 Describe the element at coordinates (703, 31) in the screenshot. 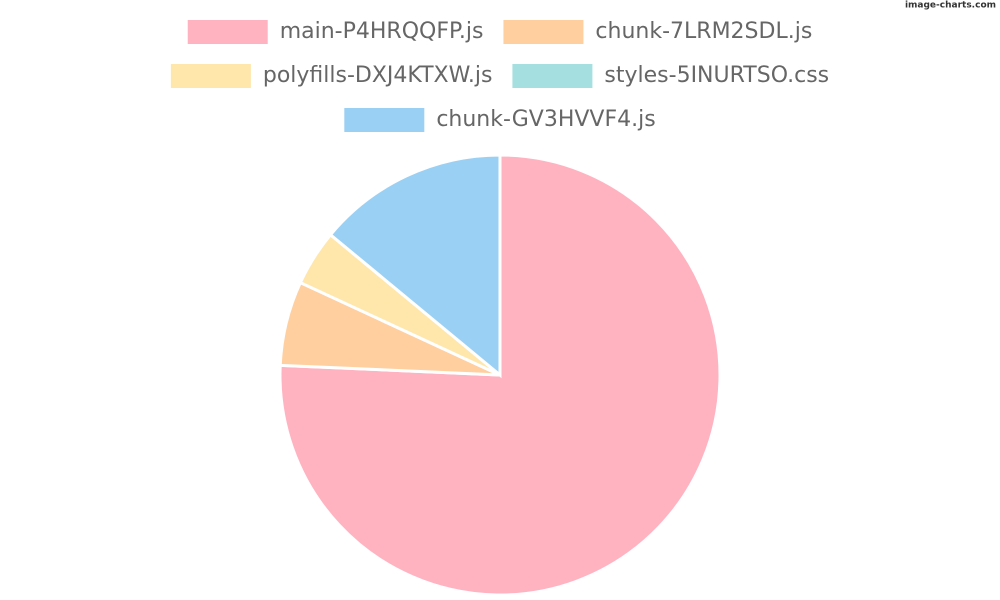

I see `legend-label: chunk-7LRM2SDL.js` at that location.